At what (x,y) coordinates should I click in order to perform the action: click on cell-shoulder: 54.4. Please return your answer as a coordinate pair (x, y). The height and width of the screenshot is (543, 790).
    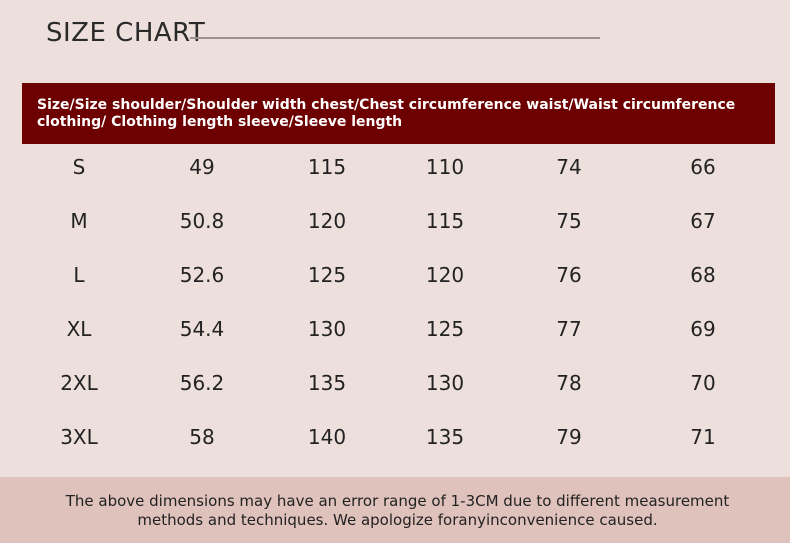
    Looking at the image, I should click on (202, 329).